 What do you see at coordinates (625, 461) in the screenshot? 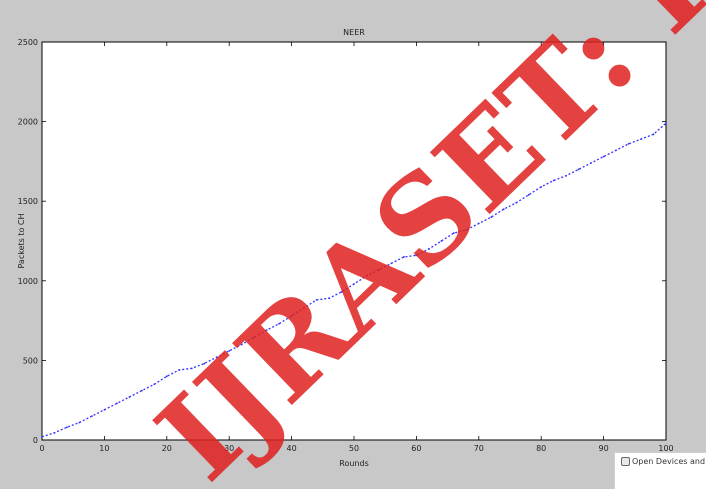
I see `devices-printers-icon` at bounding box center [625, 461].